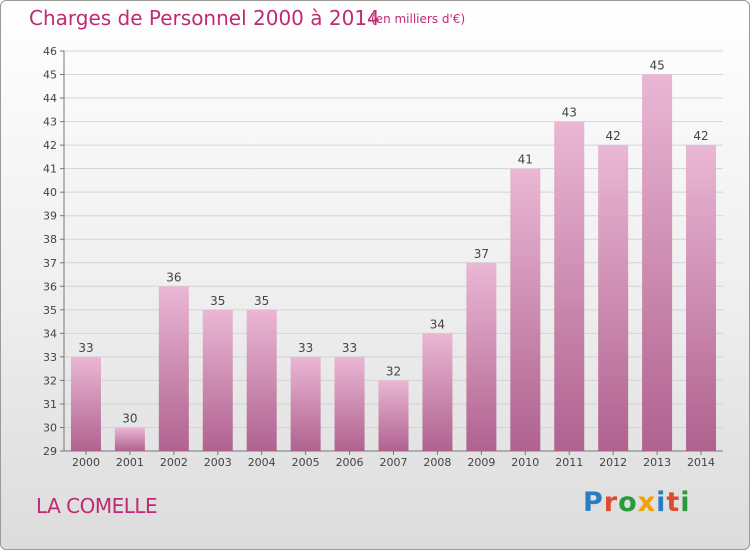 This screenshot has width=750, height=550. What do you see at coordinates (50, 286) in the screenshot?
I see `y-tick-label: 36` at bounding box center [50, 286].